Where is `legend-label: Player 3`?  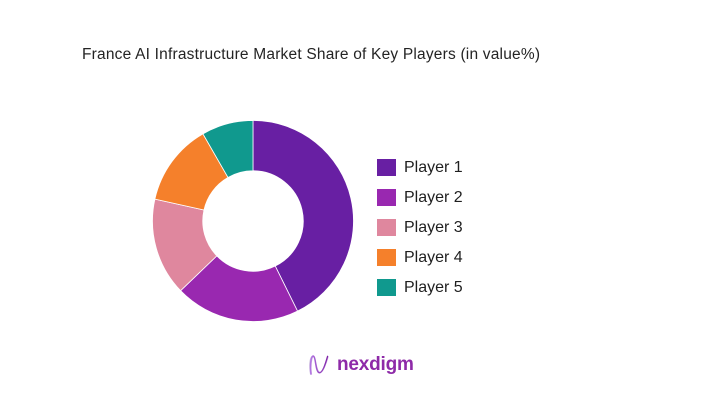
legend-label: Player 3 is located at coordinates (433, 227).